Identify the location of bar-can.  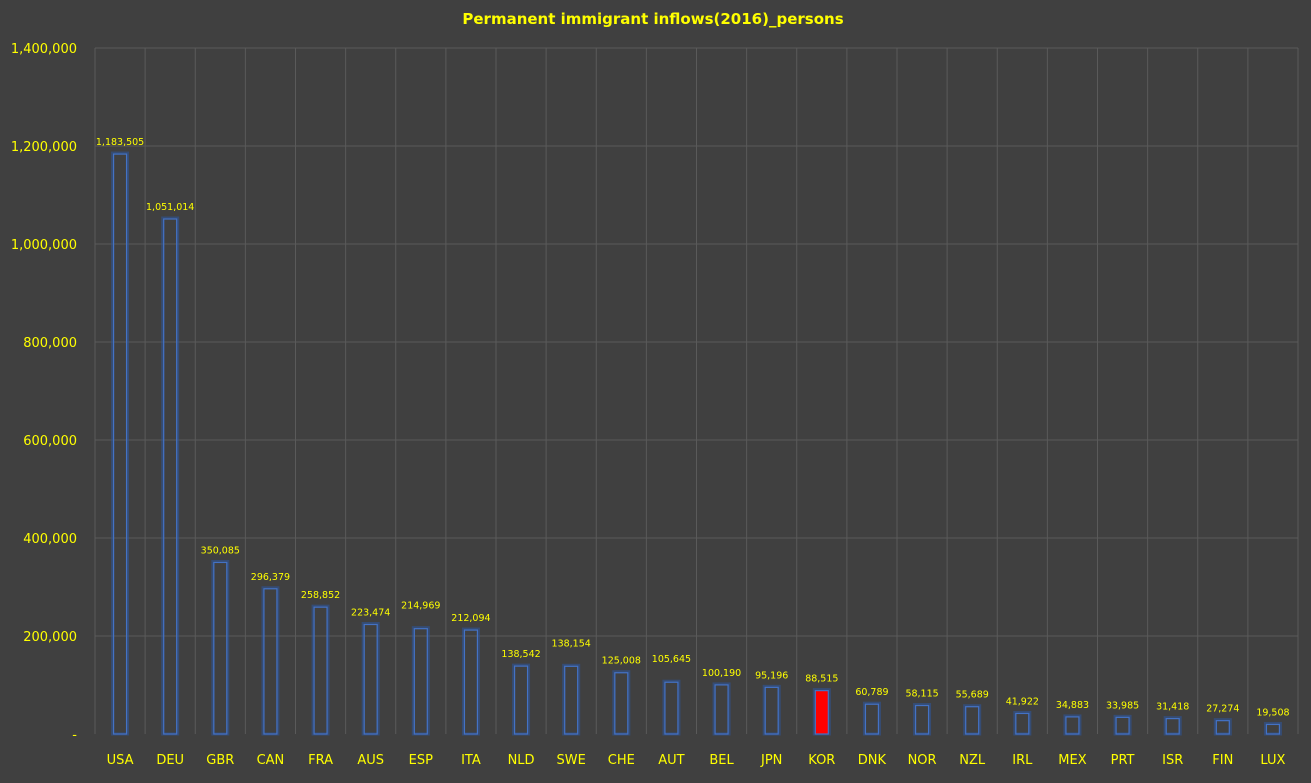
(270, 661).